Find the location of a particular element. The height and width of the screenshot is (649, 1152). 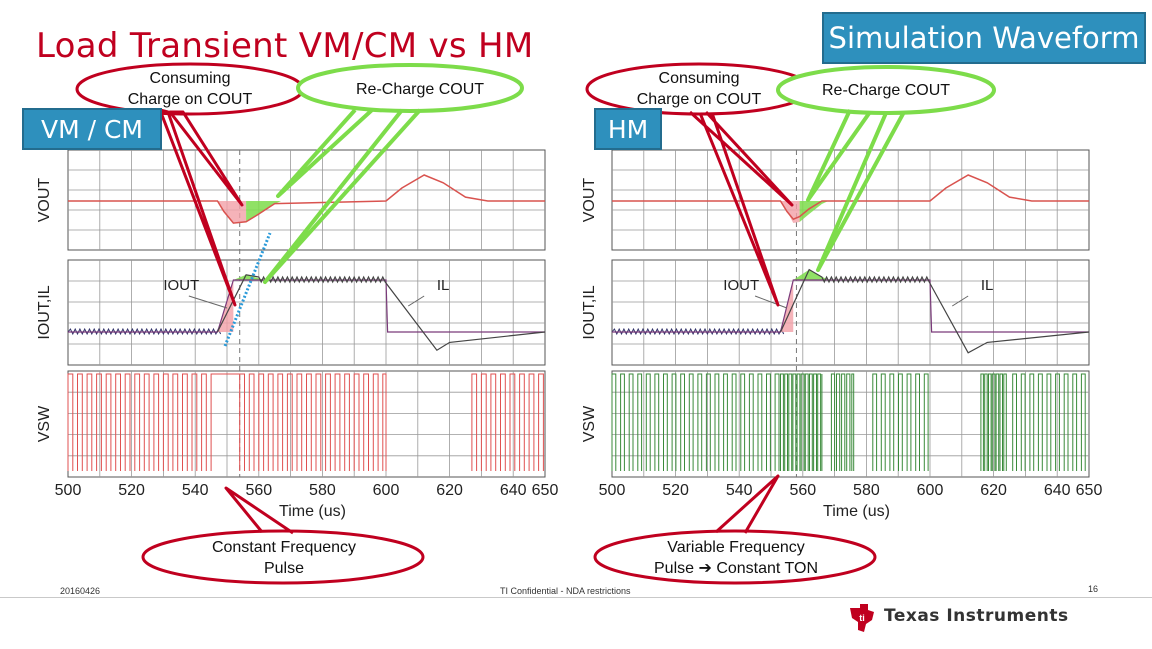

callout-right-recharge-pointer is located at coordinates (856, 190).